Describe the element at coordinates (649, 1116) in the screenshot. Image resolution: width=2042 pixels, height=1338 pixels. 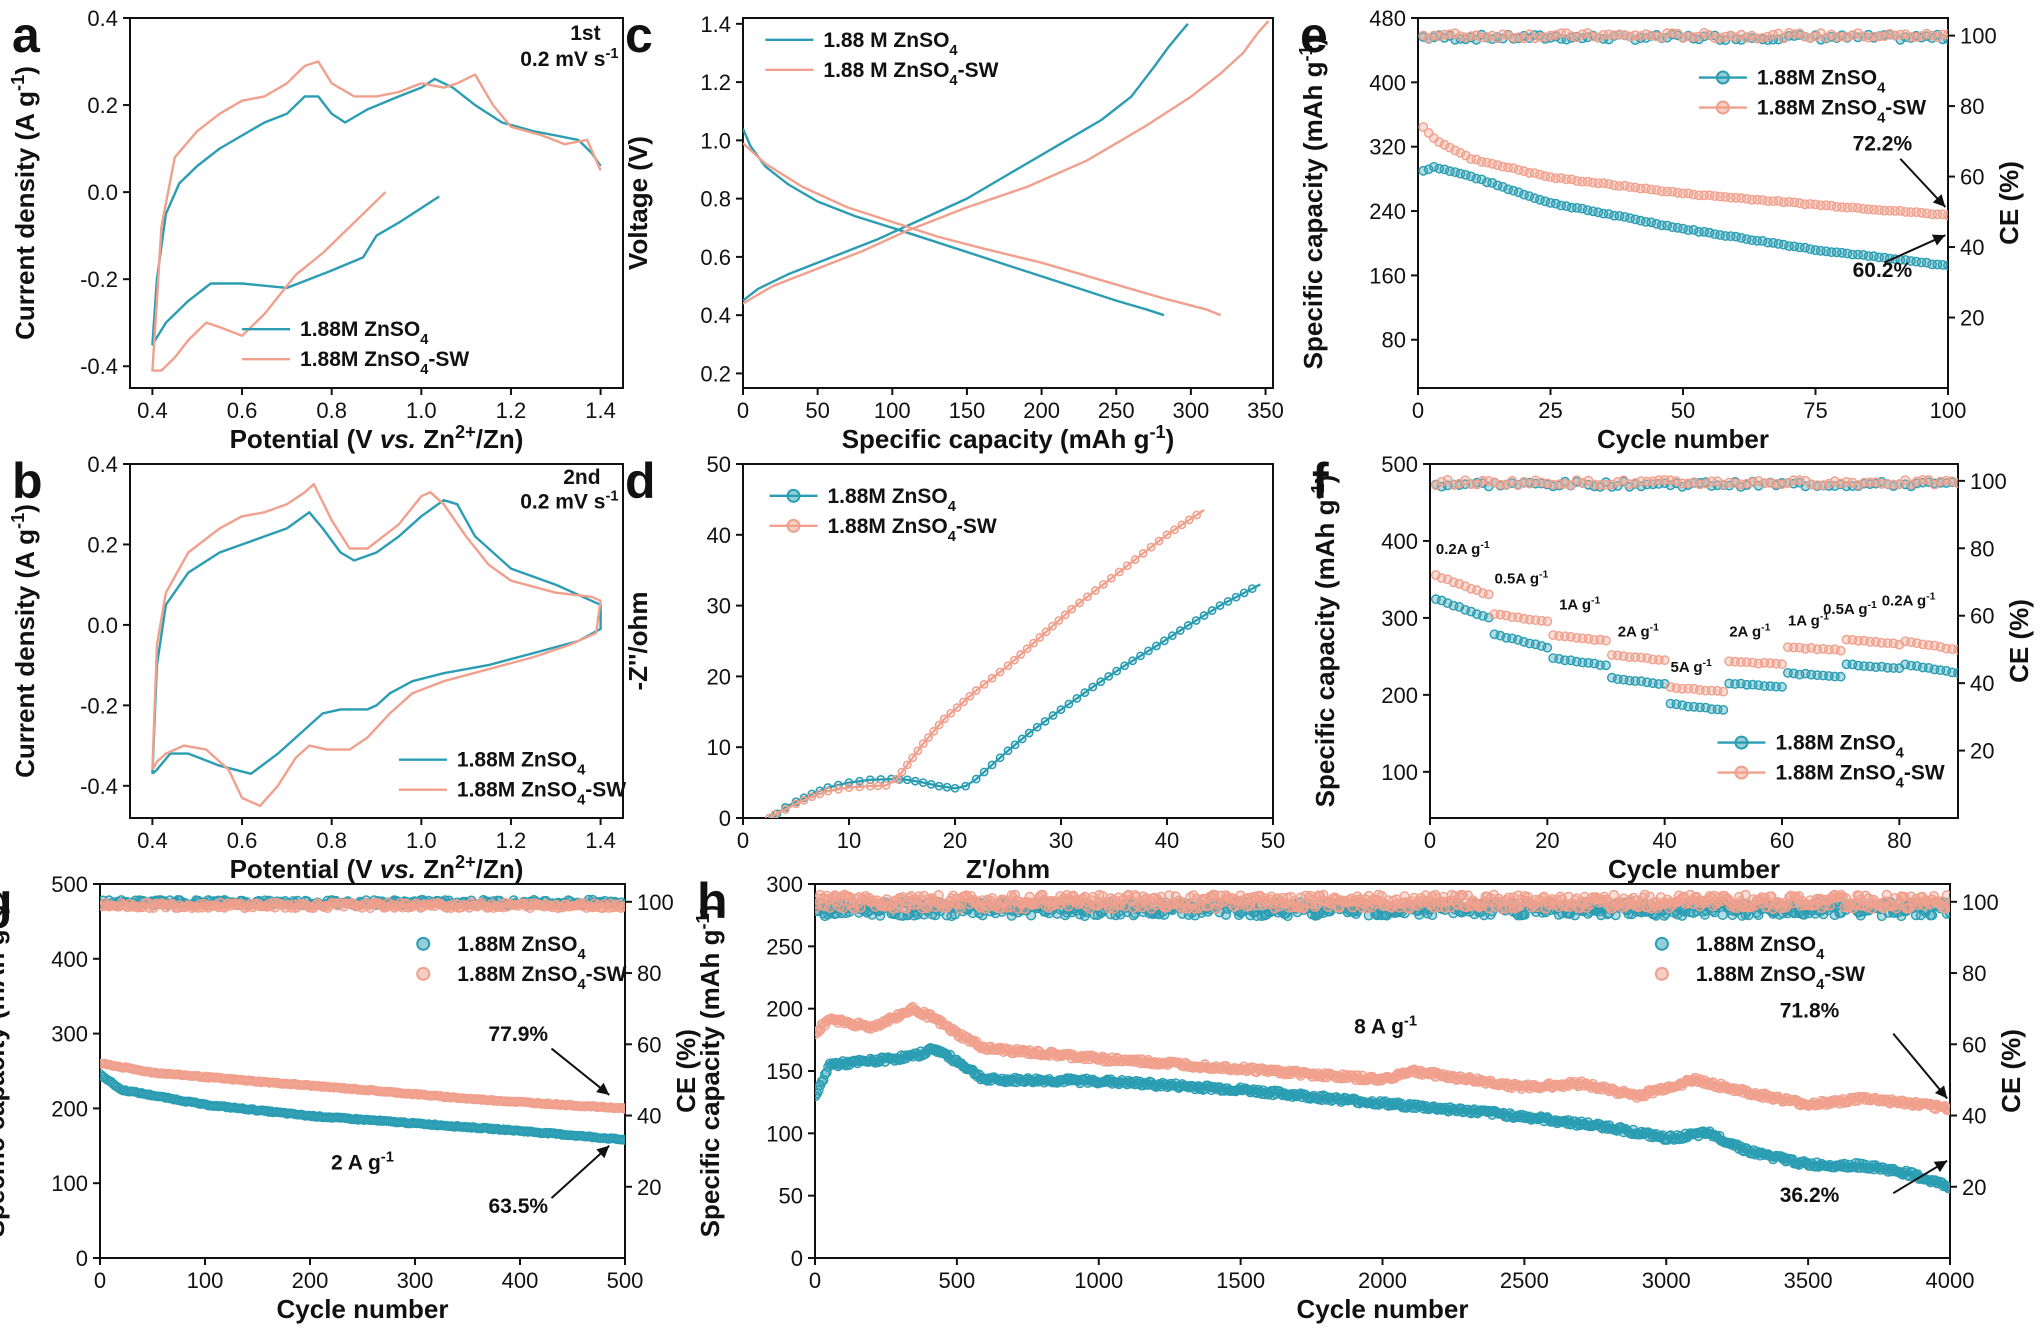
I see `y2-tick-label: 40` at that location.